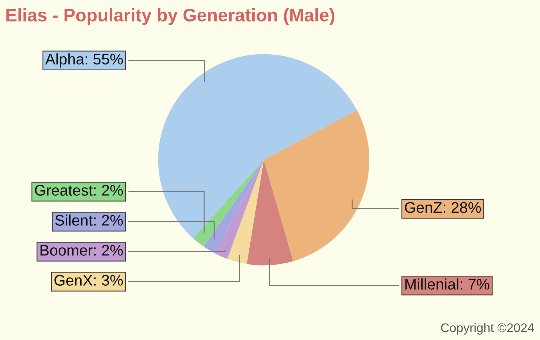 This screenshot has width=540, height=340. I want to click on text: Copyright ©2024, so click(487, 329).